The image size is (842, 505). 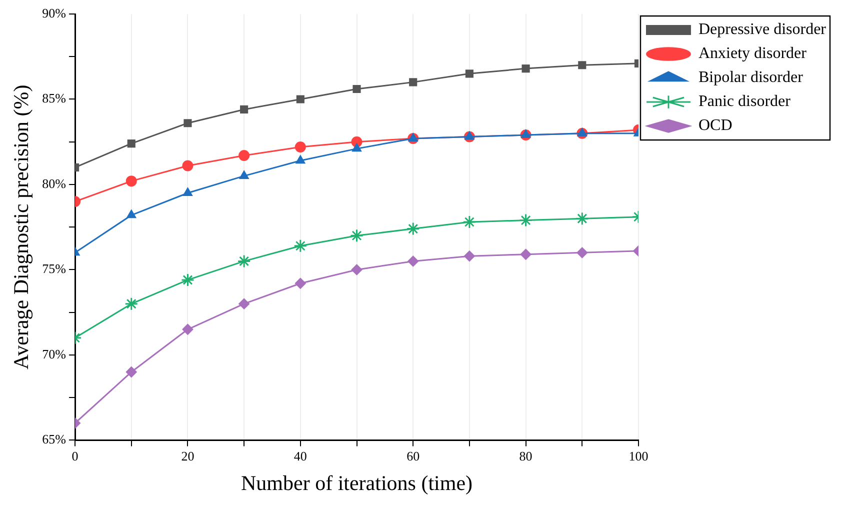 What do you see at coordinates (762, 29) in the screenshot?
I see `legend-label: Depressive disorder` at bounding box center [762, 29].